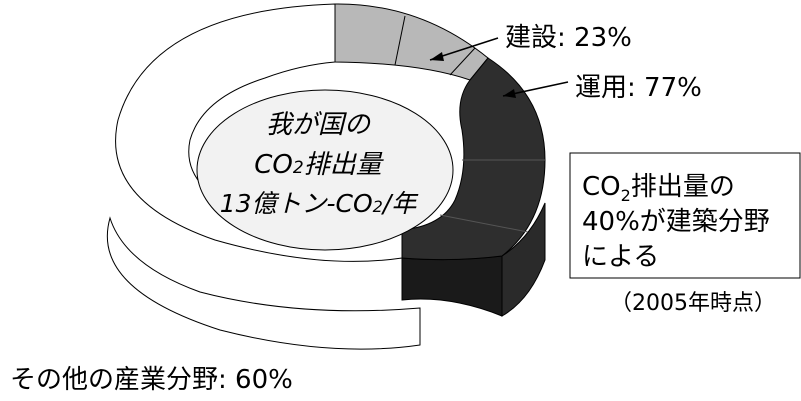  What do you see at coordinates (676, 222) in the screenshot?
I see `annotation-line2: 40%が建築分野` at bounding box center [676, 222].